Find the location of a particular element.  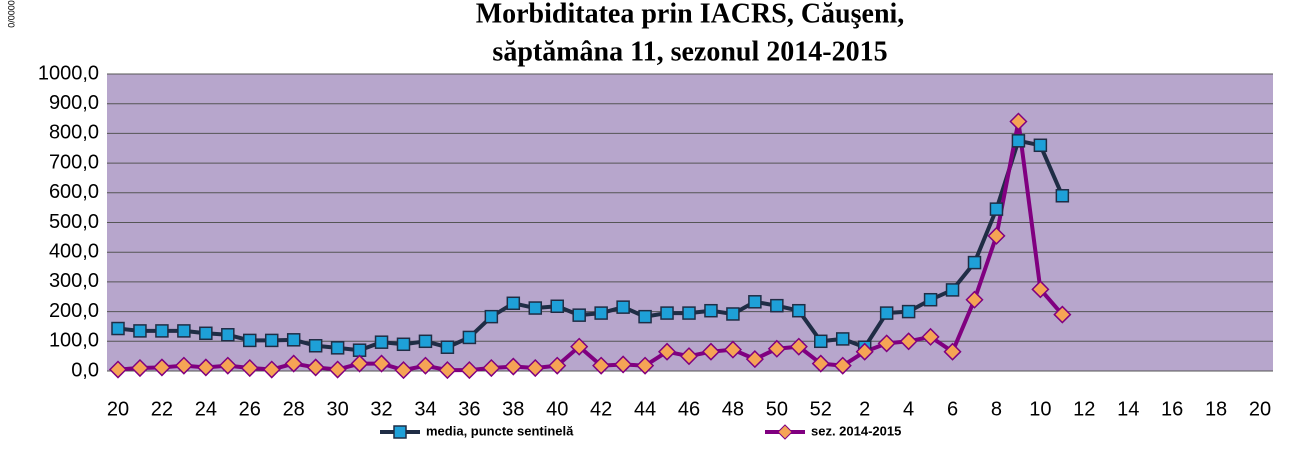

x-tick-label: 50 is located at coordinates (777, 409).